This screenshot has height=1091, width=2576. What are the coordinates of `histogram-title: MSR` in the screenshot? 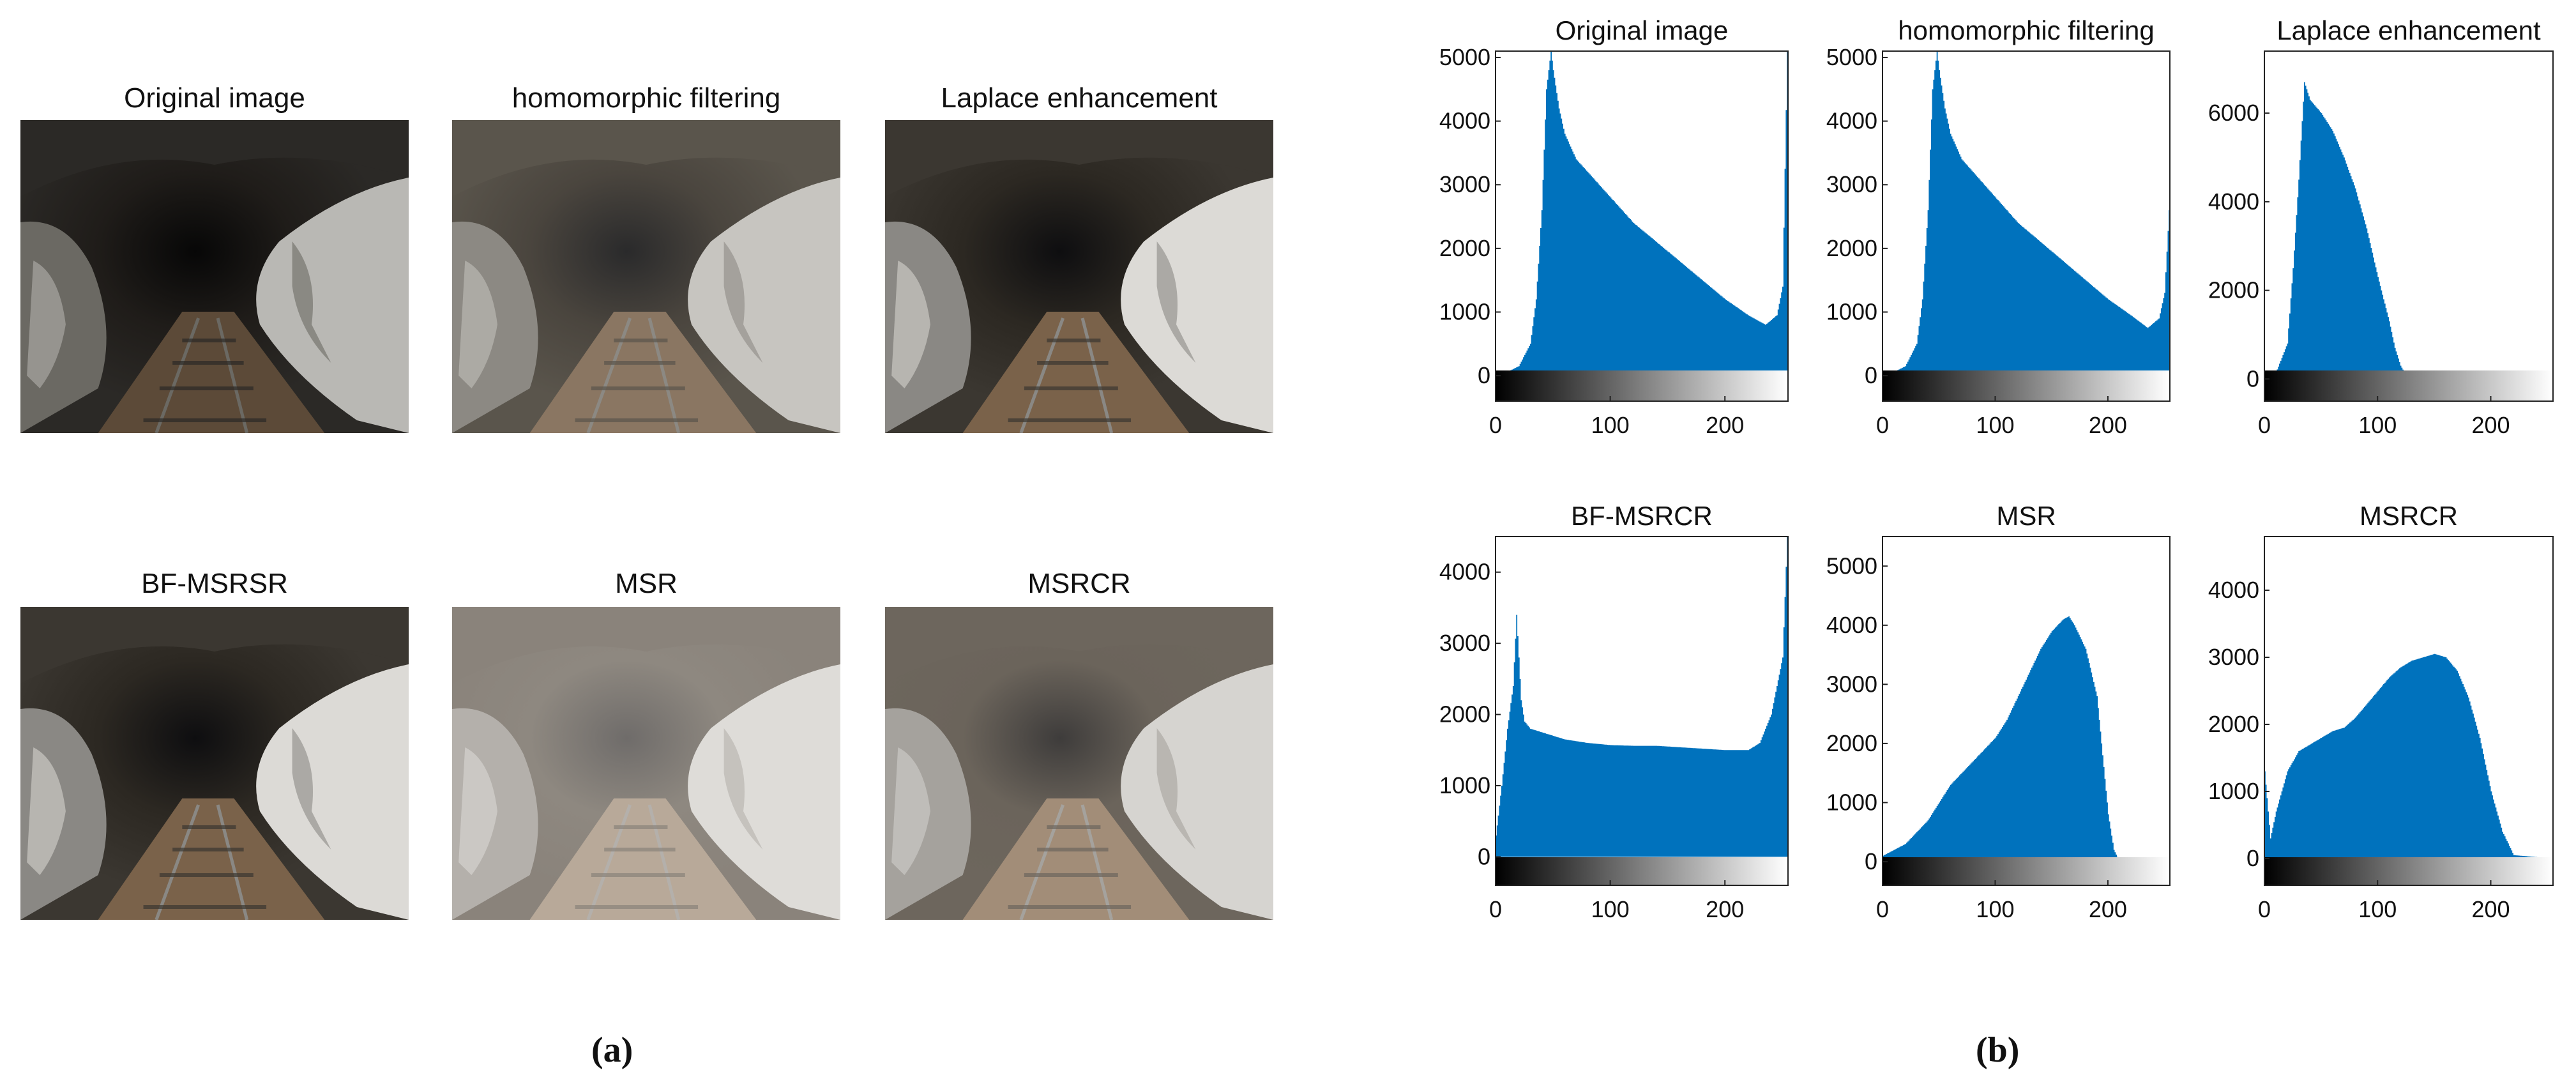 It's located at (2026, 516).